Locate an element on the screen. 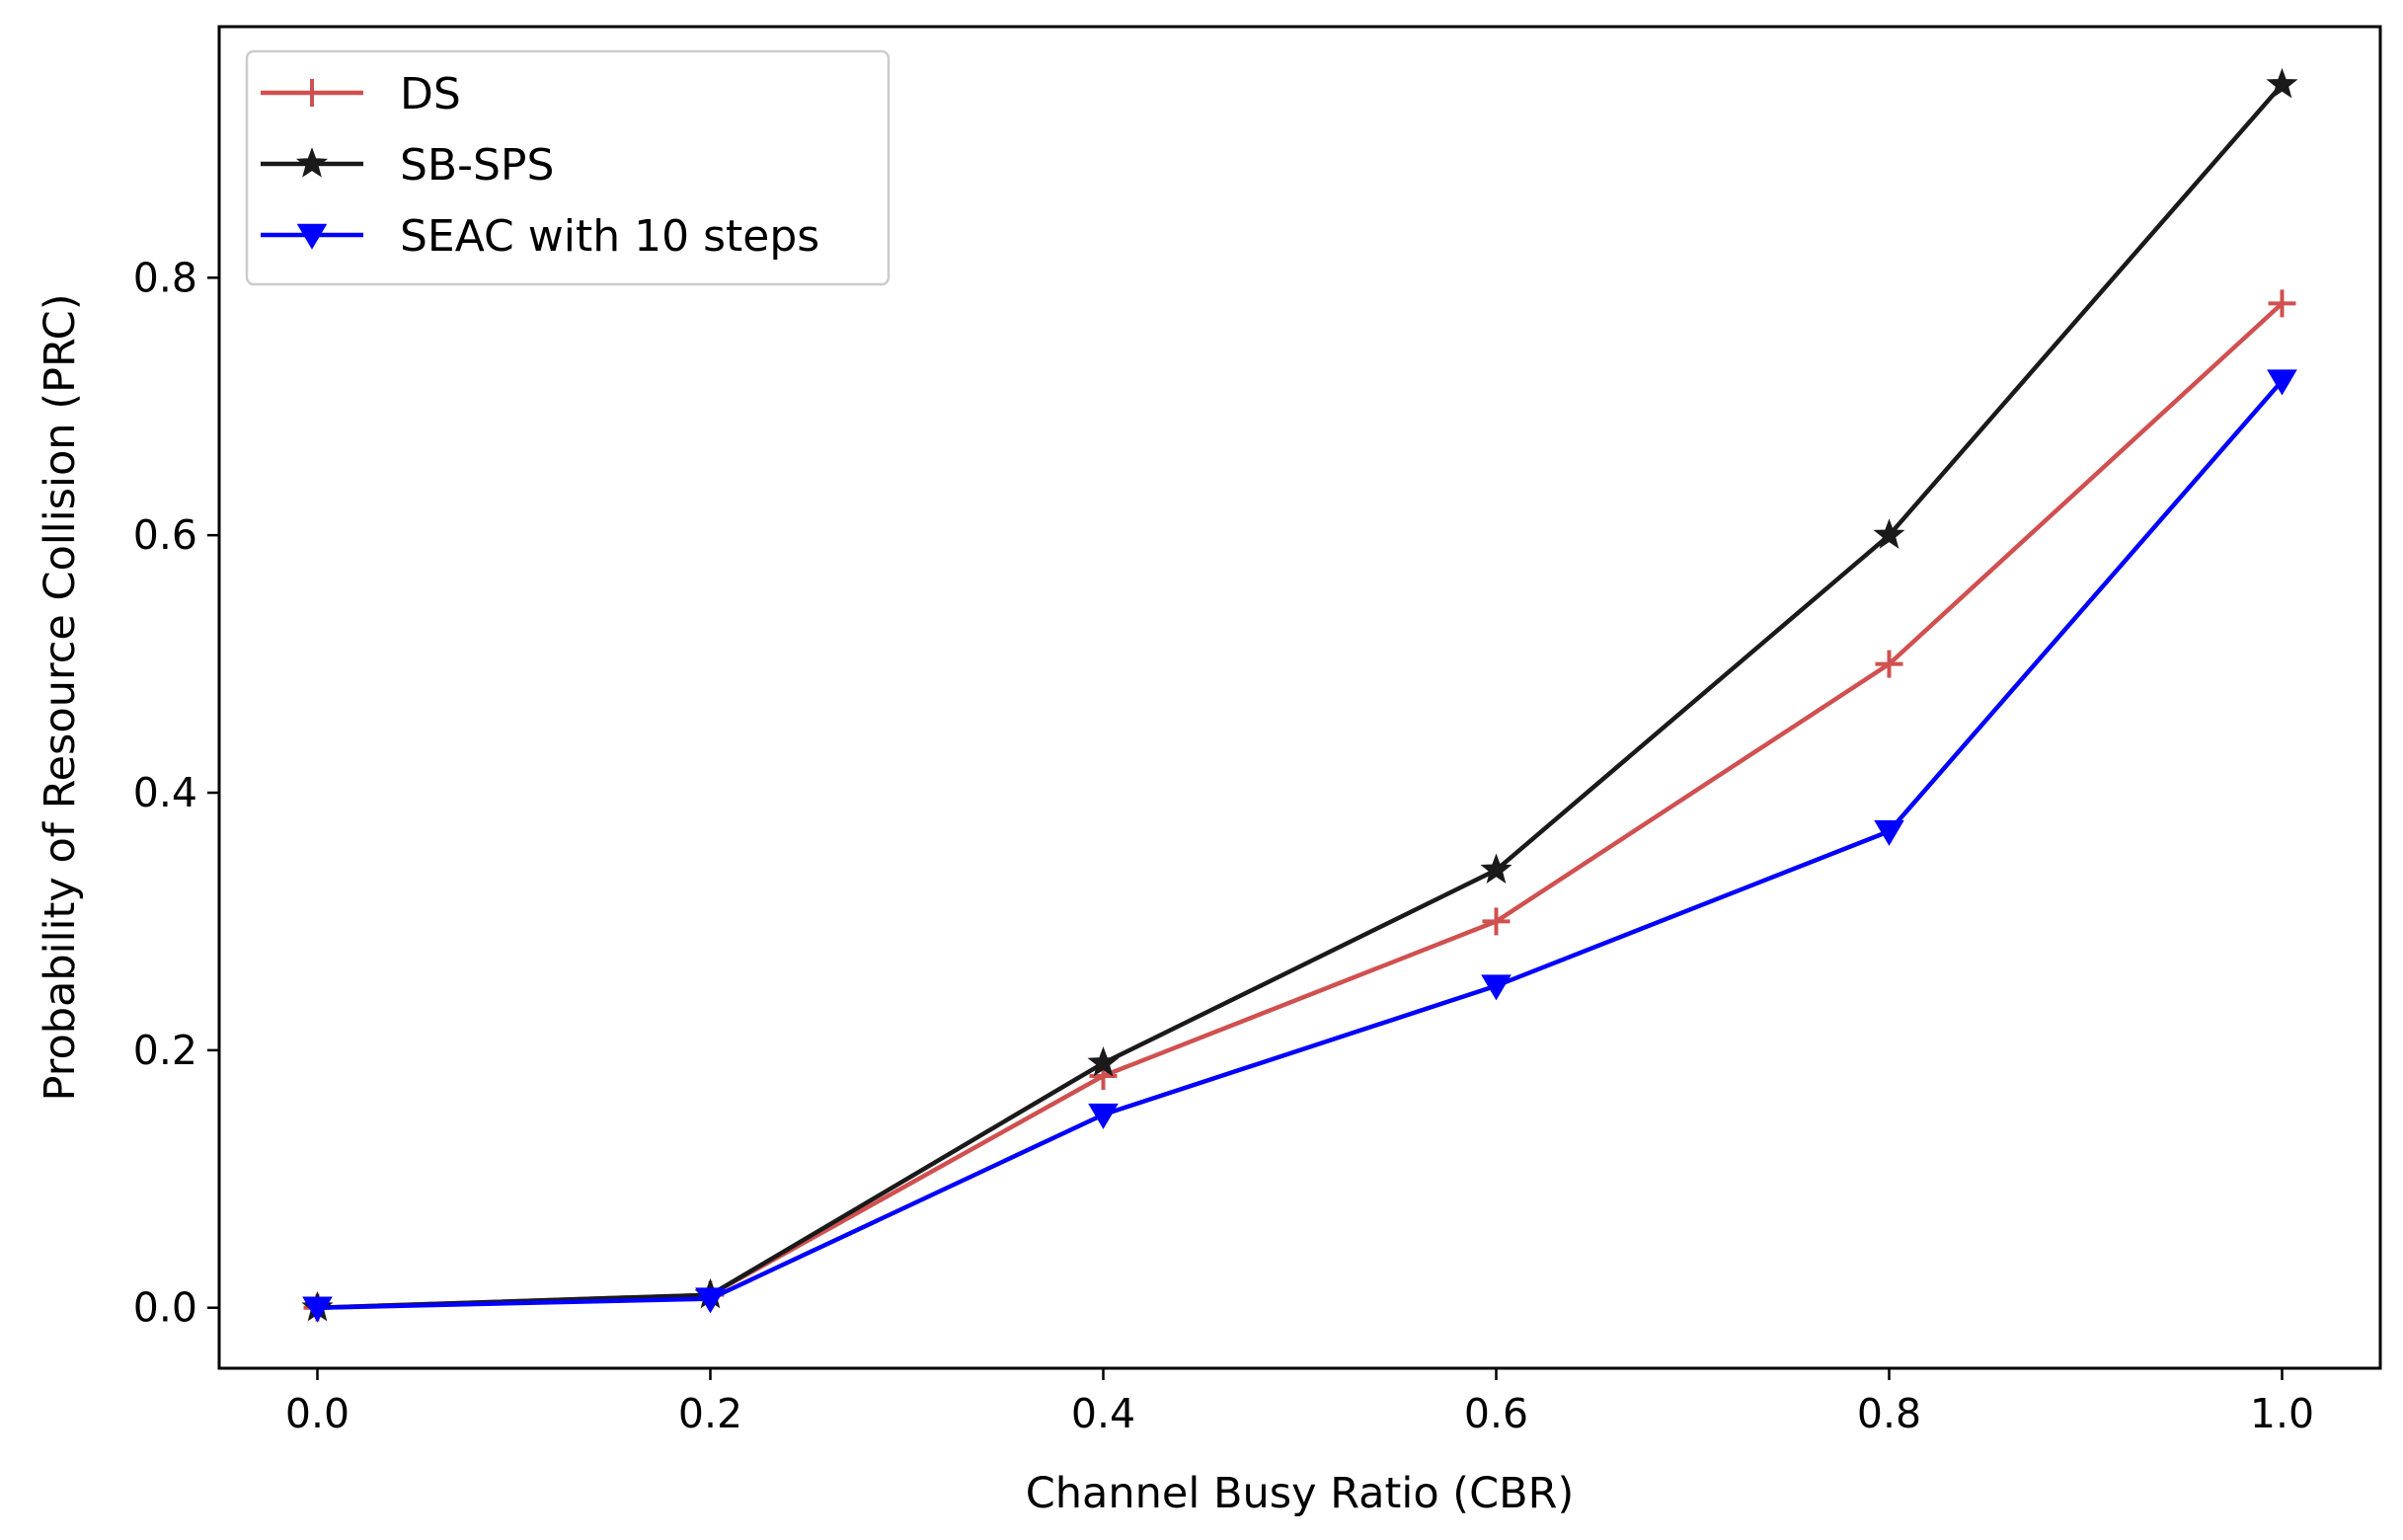 The image size is (2403, 1540). y-tick-label: 0.2 is located at coordinates (165, 1050).